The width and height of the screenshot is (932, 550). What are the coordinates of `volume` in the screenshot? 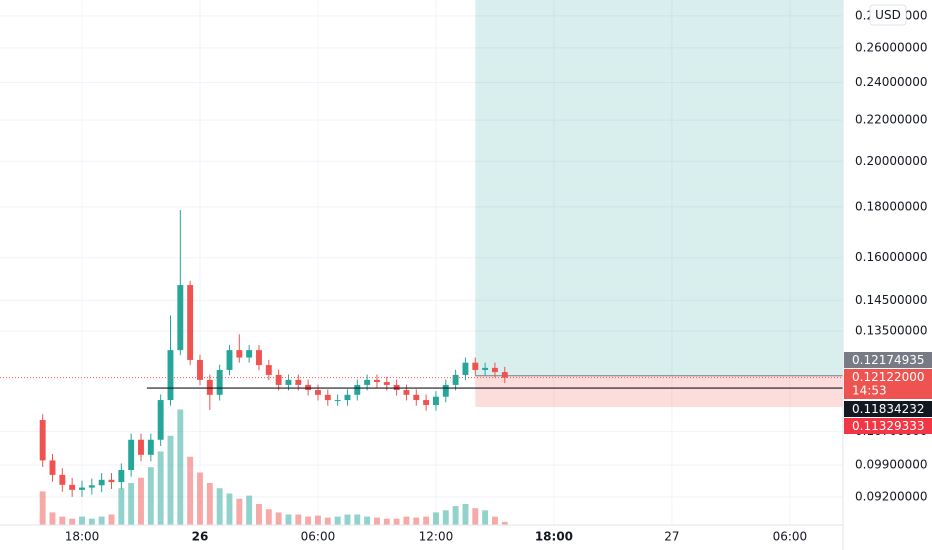 It's located at (273, 467).